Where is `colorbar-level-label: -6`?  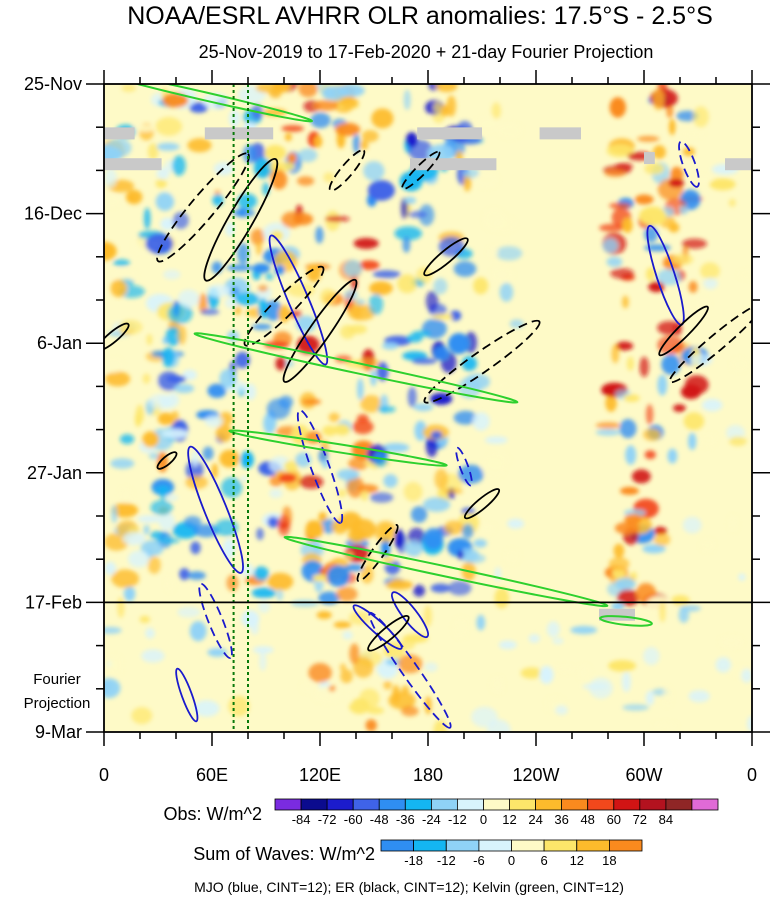
colorbar-level-label: -6 is located at coordinates (479, 860).